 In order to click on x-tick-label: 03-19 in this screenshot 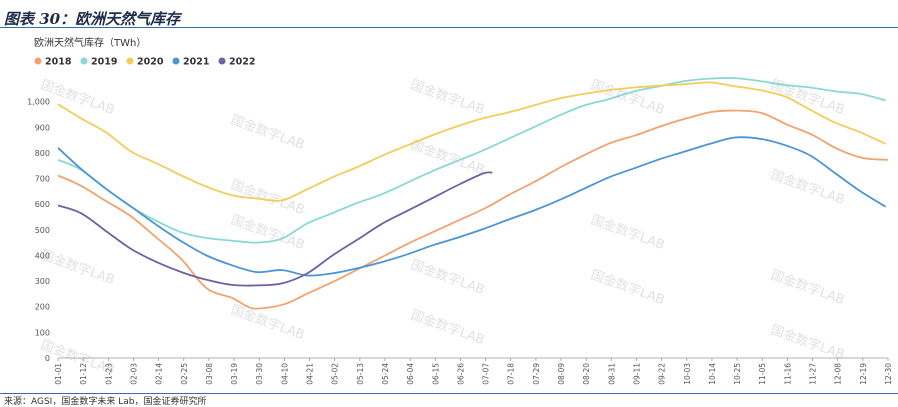, I will do `click(234, 374)`.